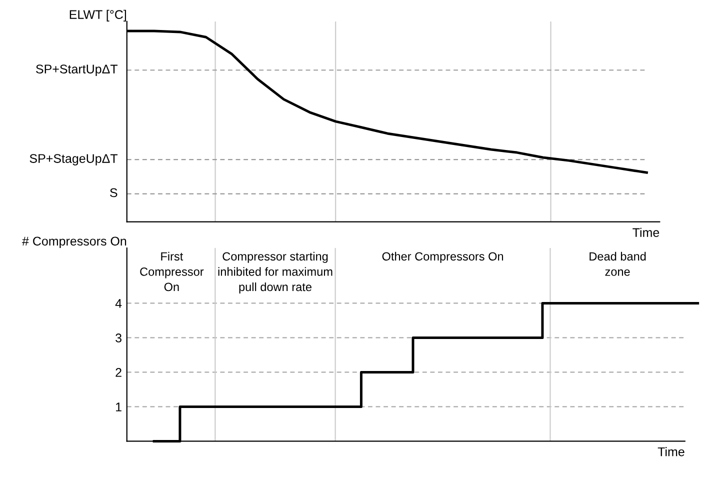  I want to click on y-tick-label: 4, so click(118, 303).